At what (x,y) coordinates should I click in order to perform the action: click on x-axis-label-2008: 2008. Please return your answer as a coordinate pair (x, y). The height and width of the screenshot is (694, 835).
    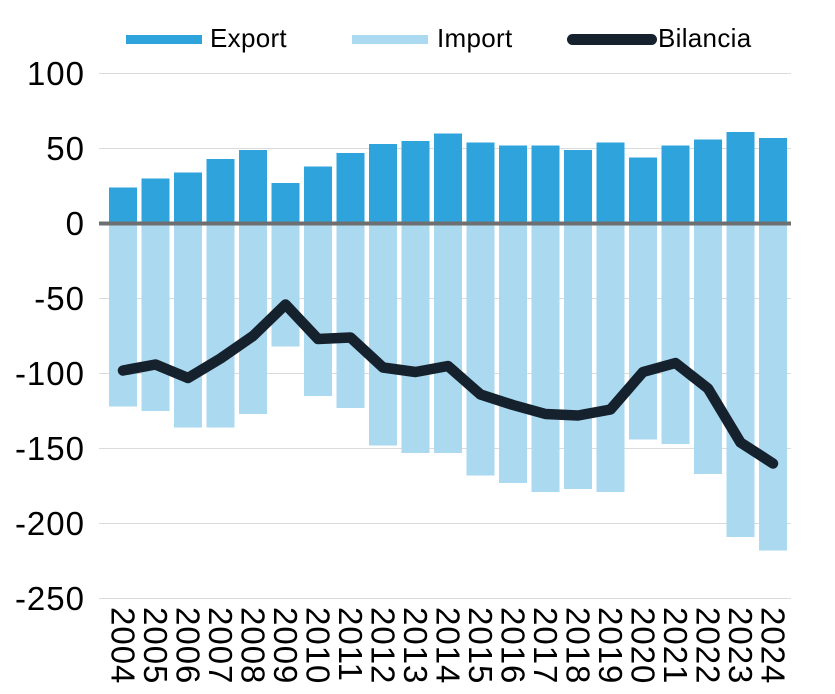
    Looking at the image, I should click on (253, 645).